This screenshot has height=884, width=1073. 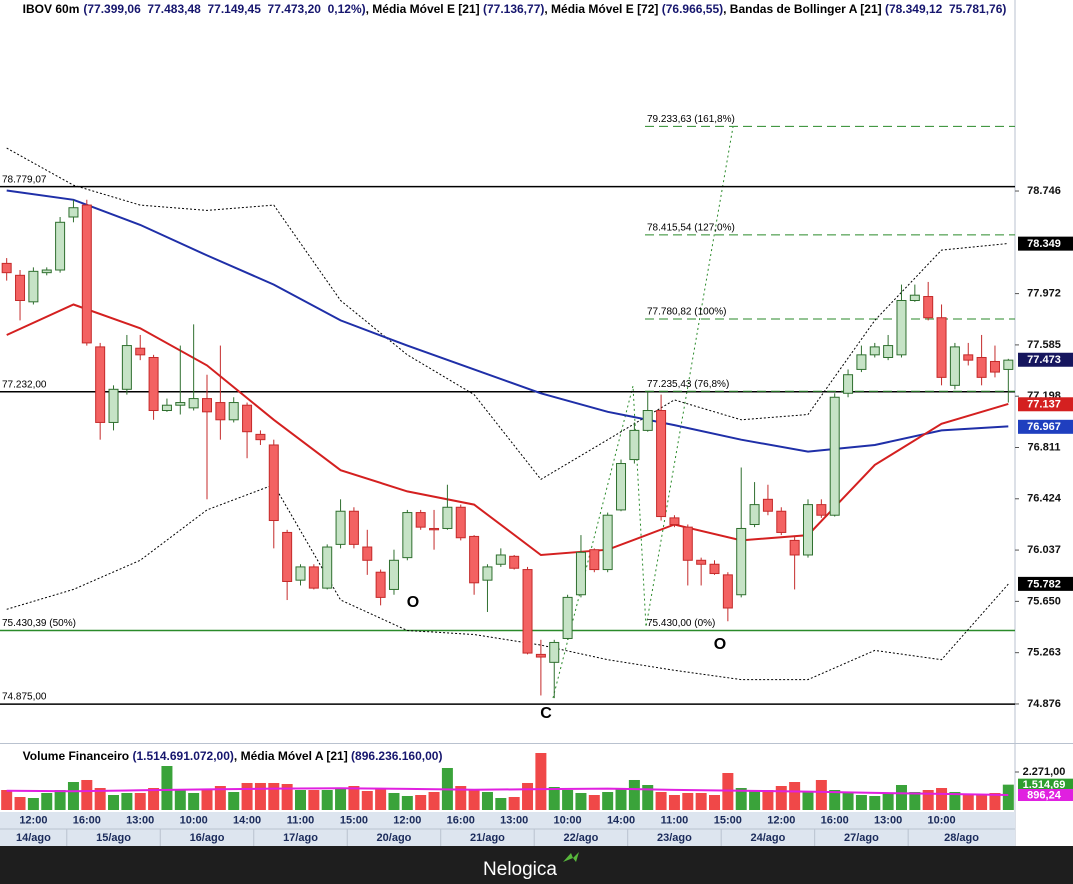 What do you see at coordinates (1044, 601) in the screenshot?
I see `y-tick-label: 75.650` at bounding box center [1044, 601].